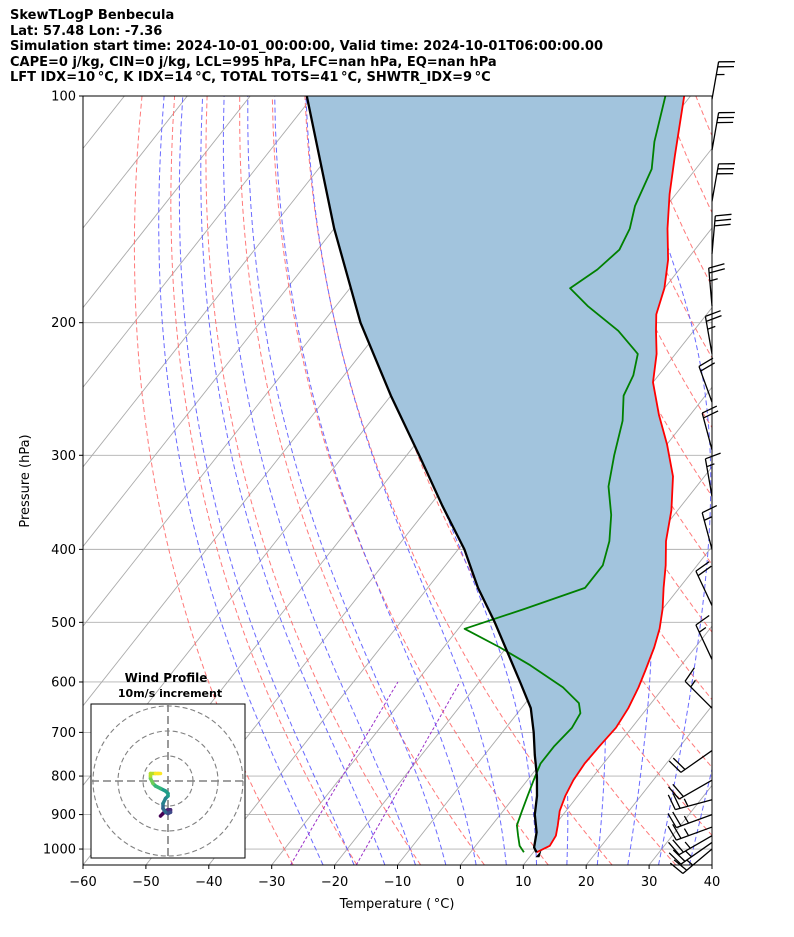  Describe the element at coordinates (63, 323) in the screenshot. I see `y-tick-label: 200` at that location.